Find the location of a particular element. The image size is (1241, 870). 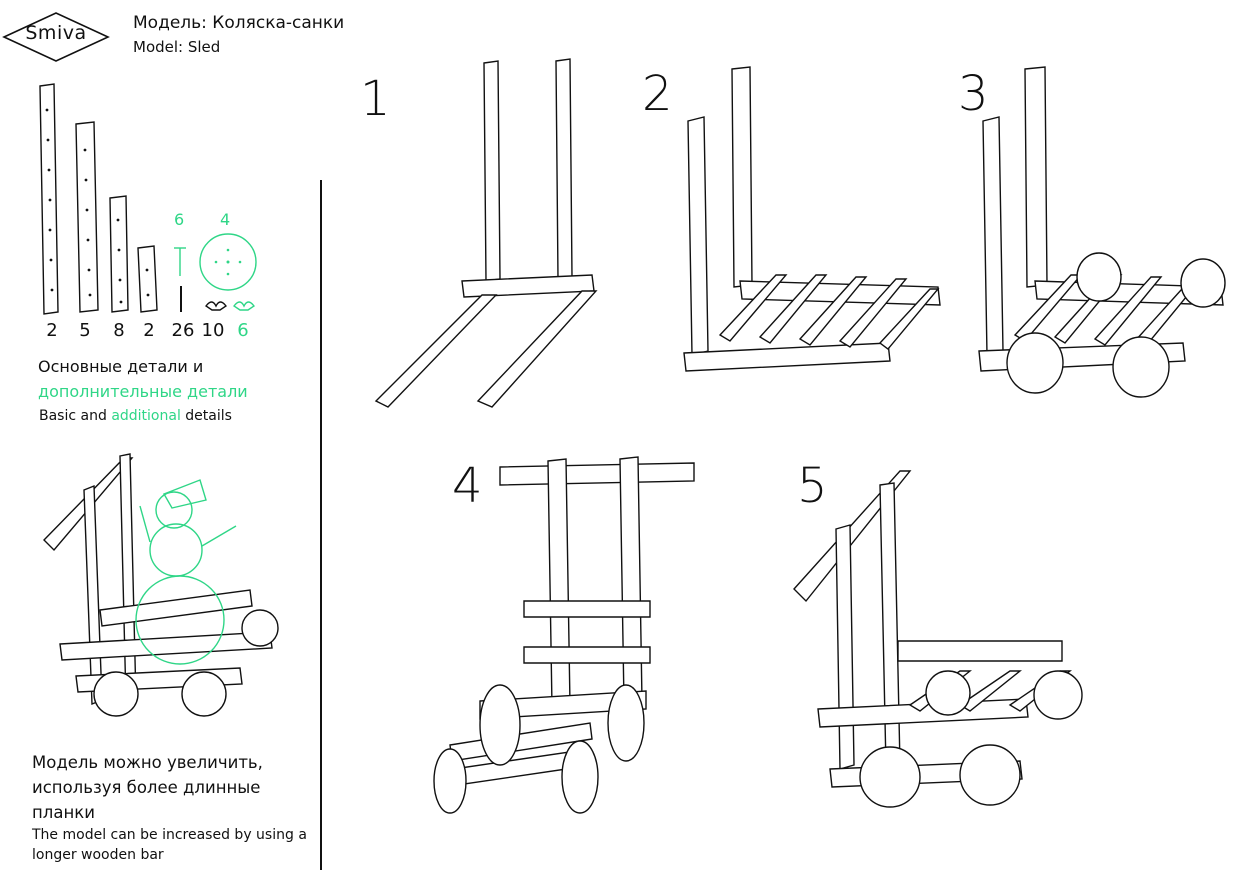

footer-line1-ru: Модель можно увеличить, is located at coordinates (147, 762).